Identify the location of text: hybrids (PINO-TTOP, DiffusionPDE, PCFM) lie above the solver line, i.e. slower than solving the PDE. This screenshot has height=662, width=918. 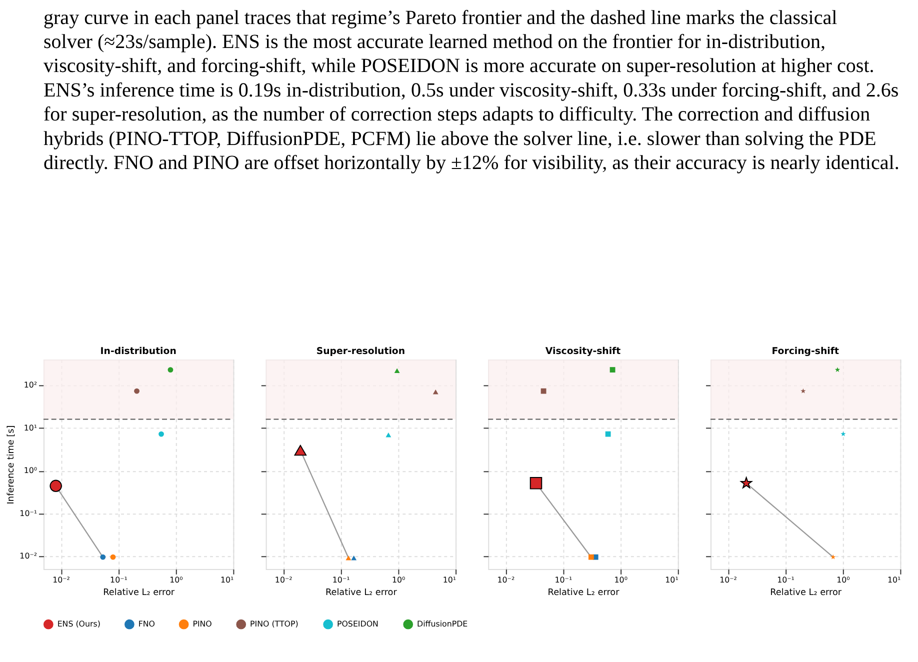
(459, 139).